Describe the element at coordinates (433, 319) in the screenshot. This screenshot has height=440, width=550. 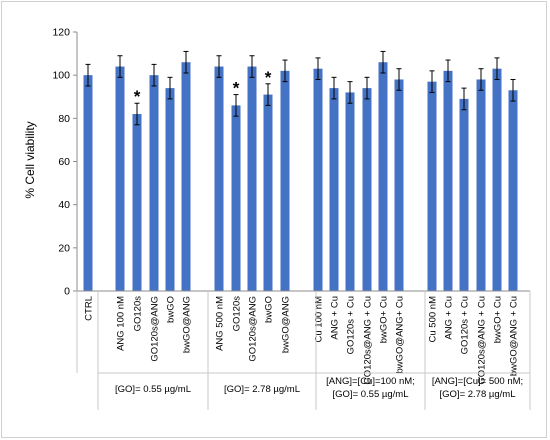
I see `x-tick-label: Cu 500 nM` at that location.